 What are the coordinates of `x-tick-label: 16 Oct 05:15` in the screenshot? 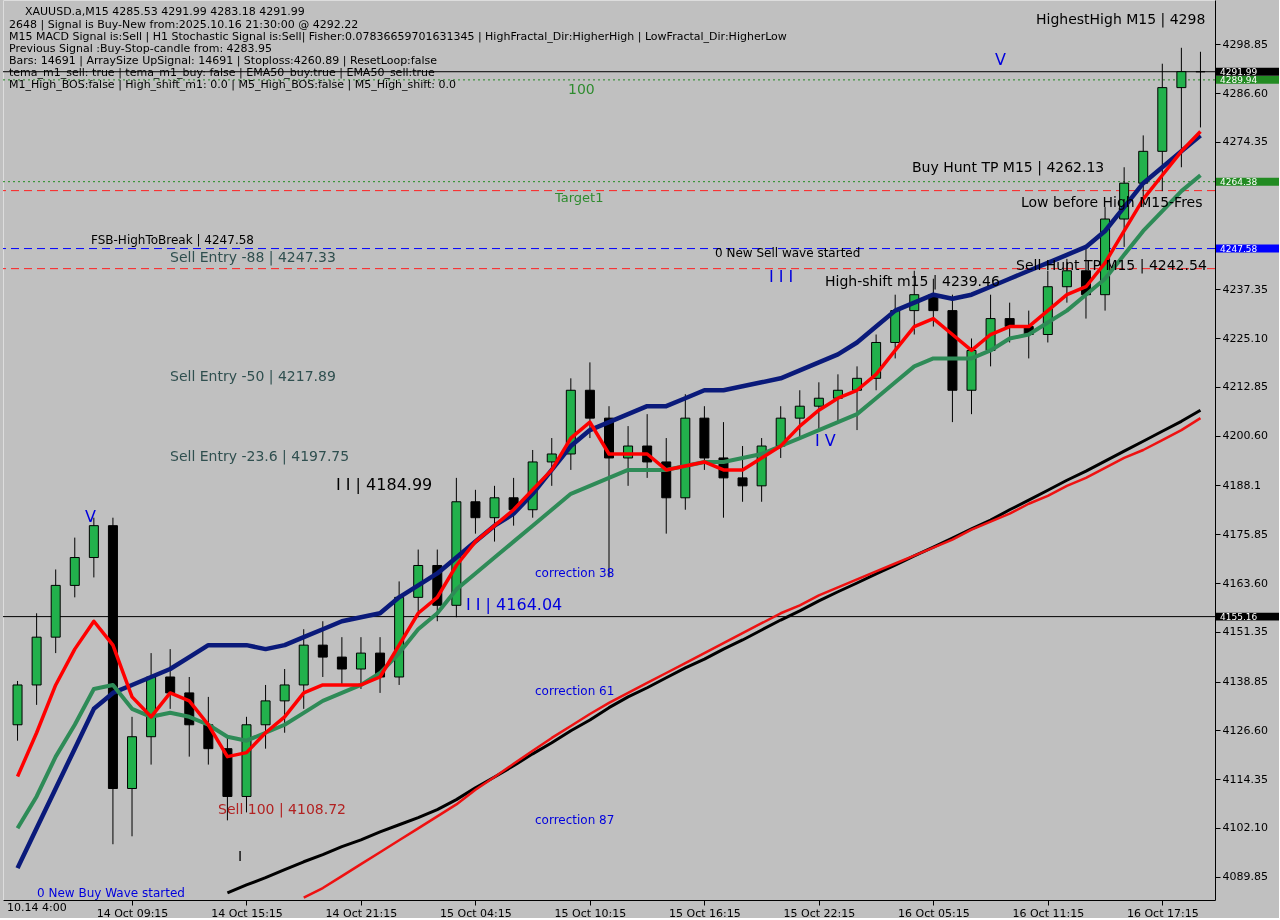 It's located at (933, 913).